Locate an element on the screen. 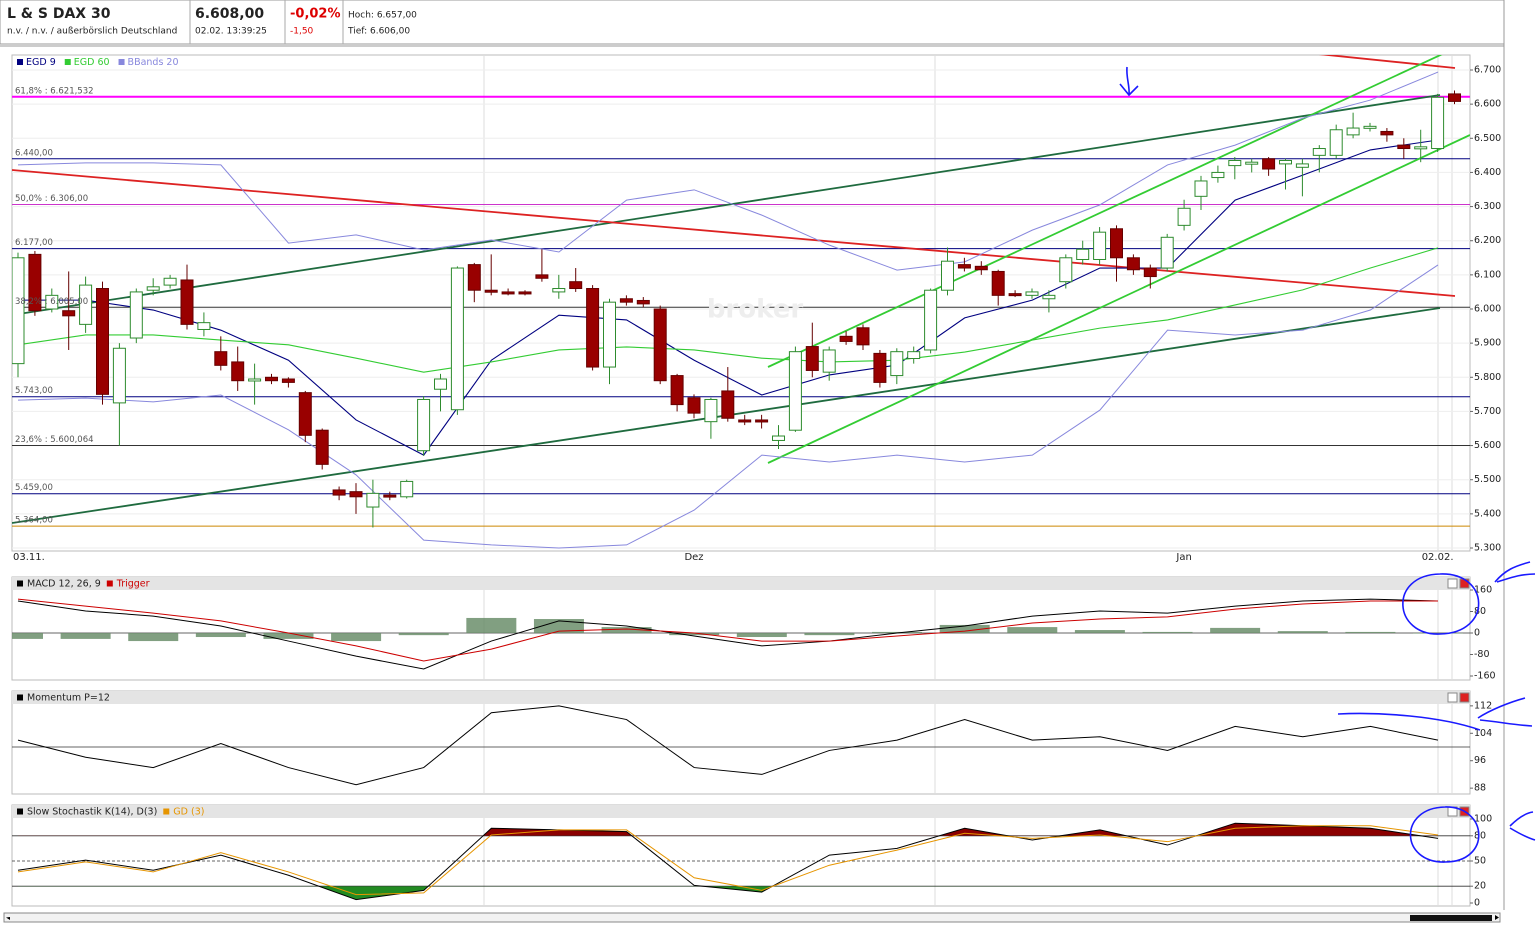 The image size is (1537, 925). instrument-title: L & S DAX 30 is located at coordinates (59, 14).